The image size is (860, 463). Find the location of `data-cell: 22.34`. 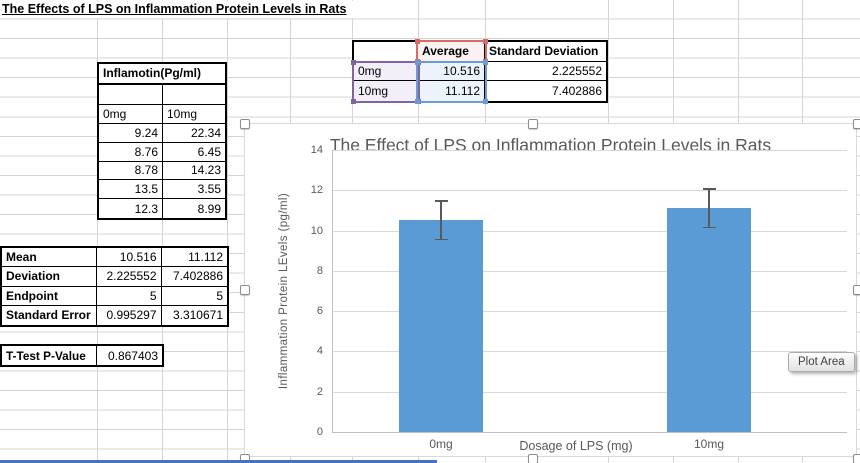

data-cell: 22.34 is located at coordinates (194, 133).